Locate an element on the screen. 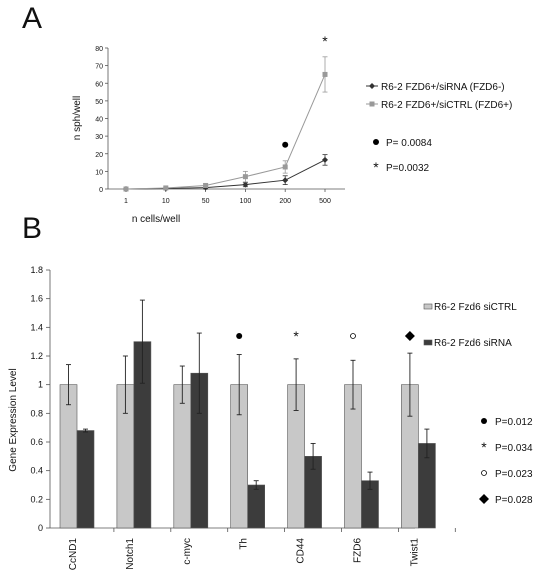  axis-a-ytick-label: 50 is located at coordinates (99, 102).